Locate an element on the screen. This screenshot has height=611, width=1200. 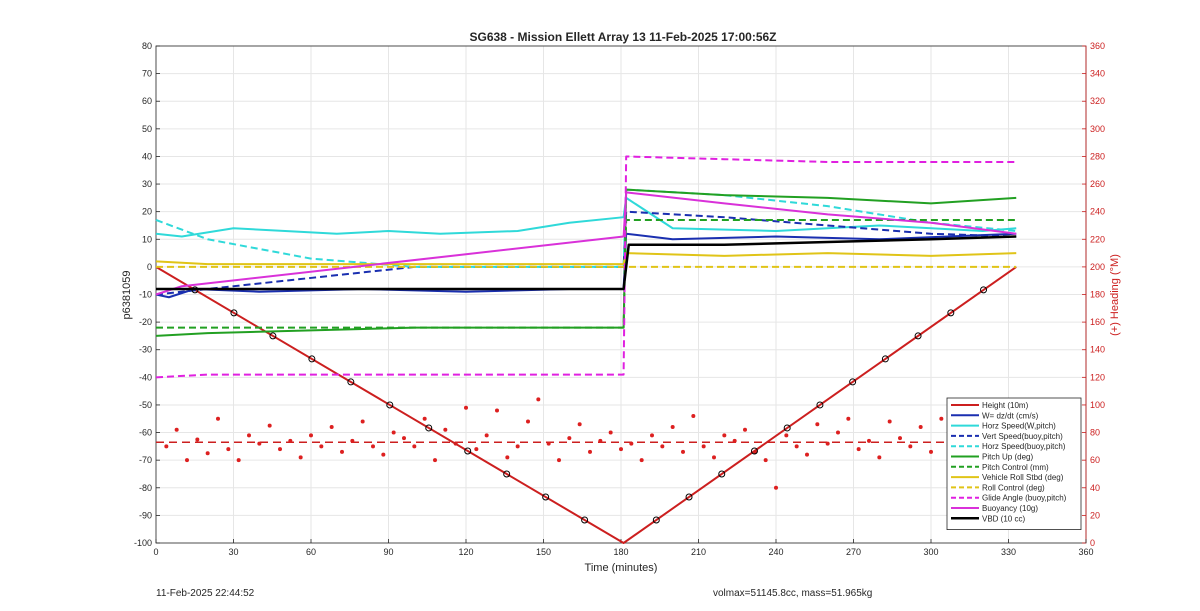
y-tick-label: -20 is located at coordinates (145, 322).